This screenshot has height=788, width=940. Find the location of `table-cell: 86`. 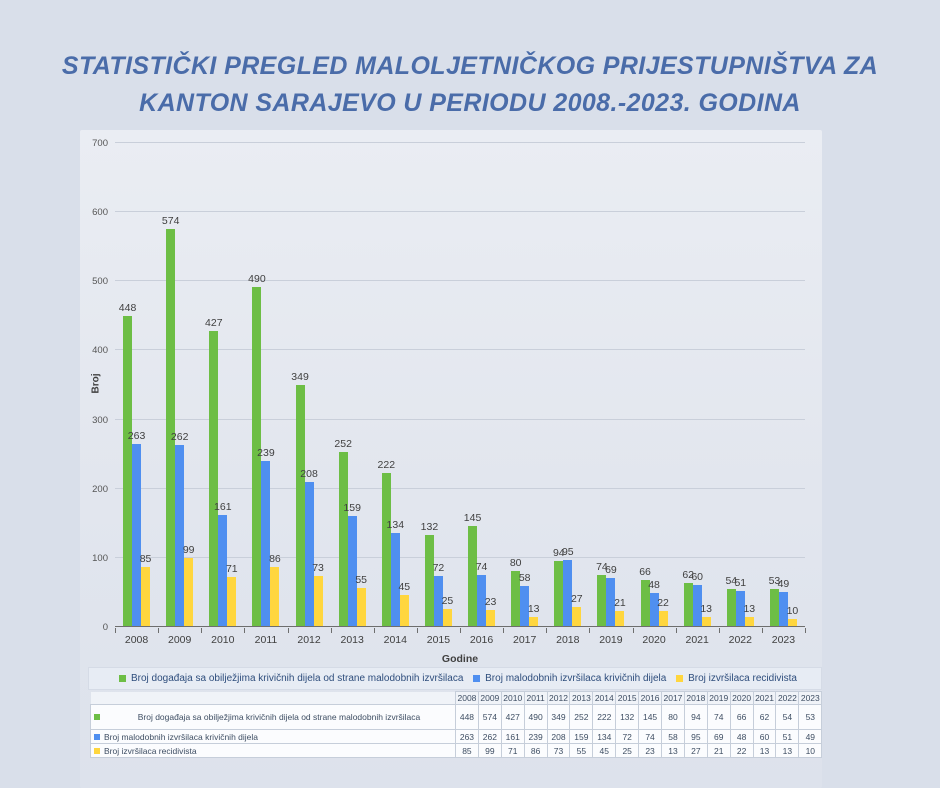

table-cell: 86 is located at coordinates (535, 750).